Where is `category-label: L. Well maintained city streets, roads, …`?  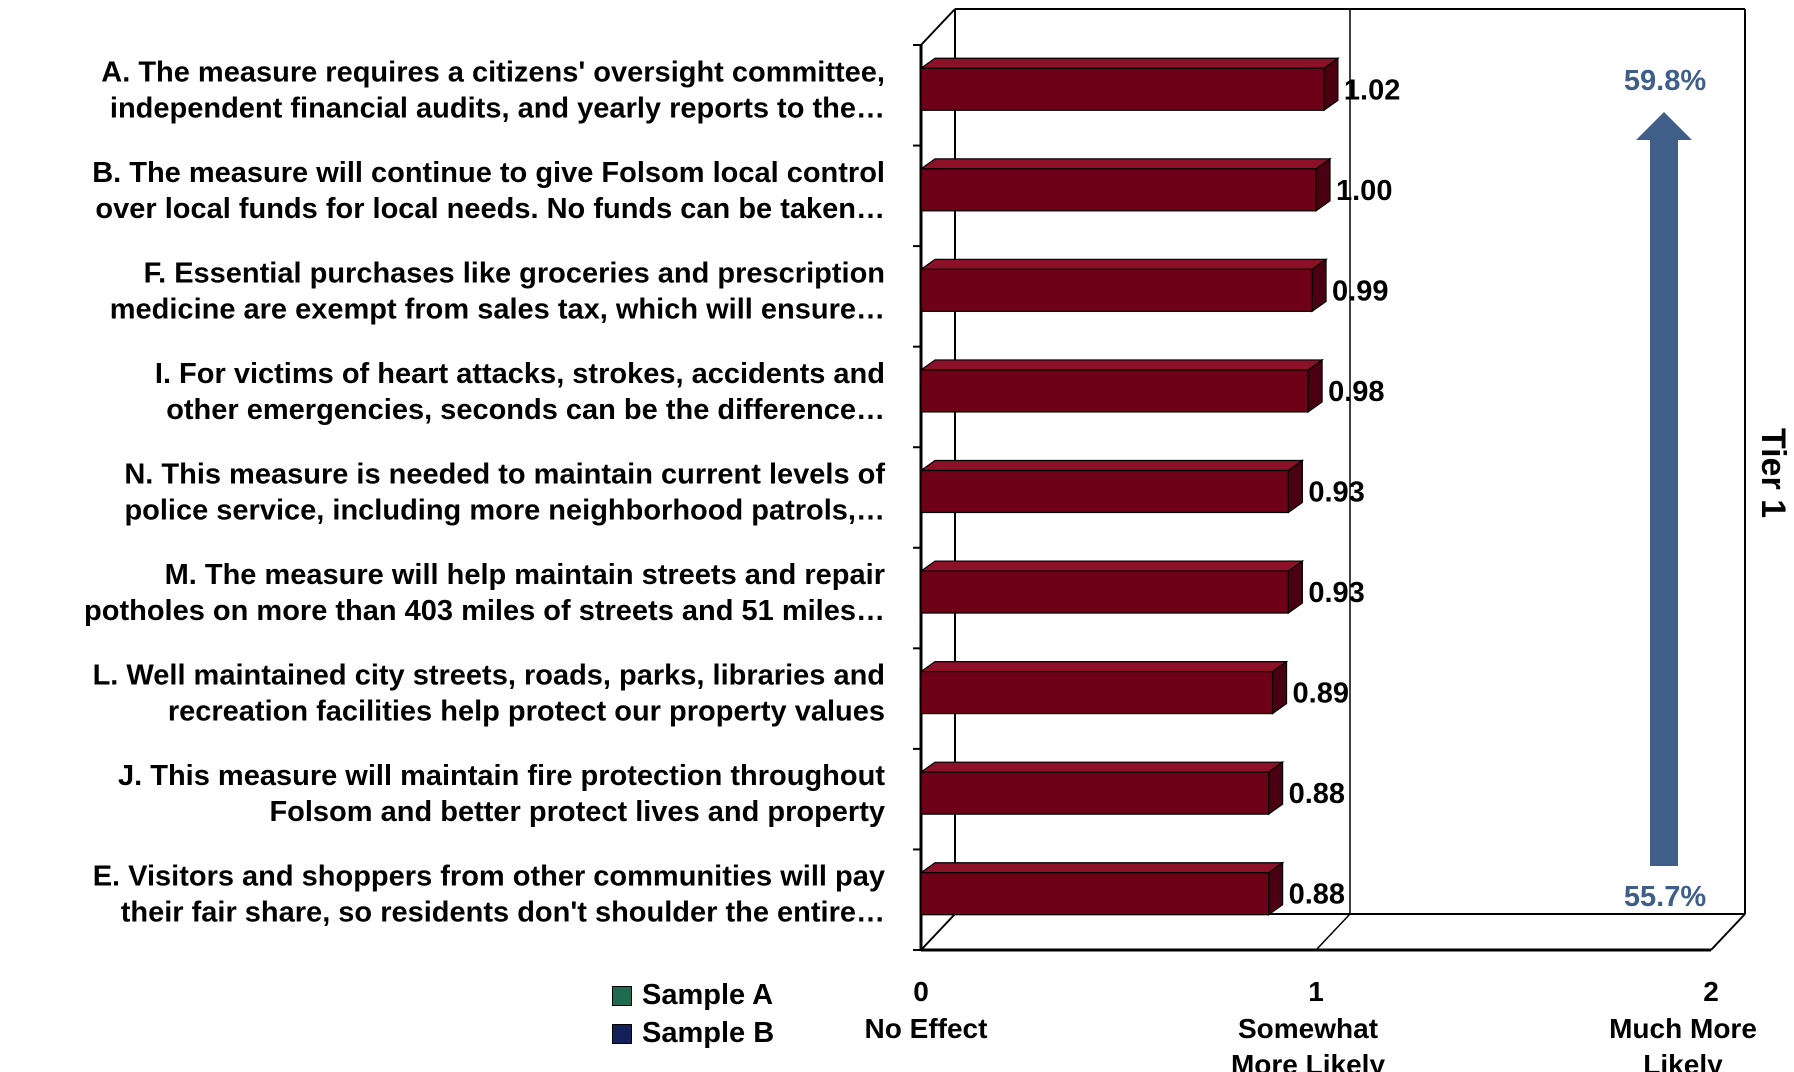
category-label: L. Well maintained city streets, roads, … is located at coordinates (489, 676).